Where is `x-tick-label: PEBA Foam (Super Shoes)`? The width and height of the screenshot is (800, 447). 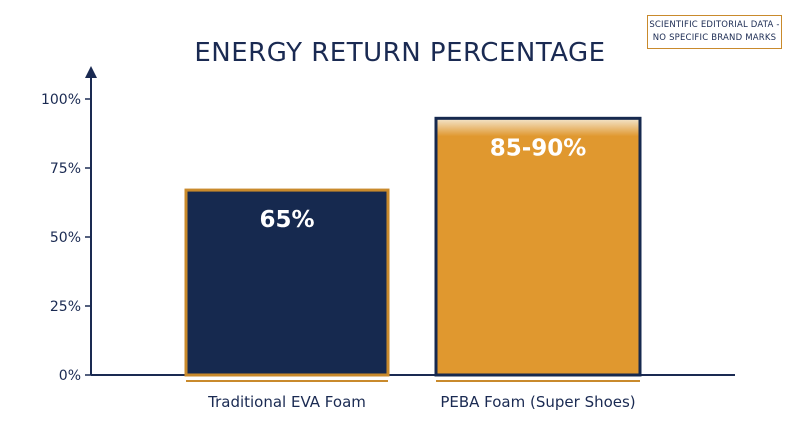
x-tick-label: PEBA Foam (Super Shoes) is located at coordinates (537, 402).